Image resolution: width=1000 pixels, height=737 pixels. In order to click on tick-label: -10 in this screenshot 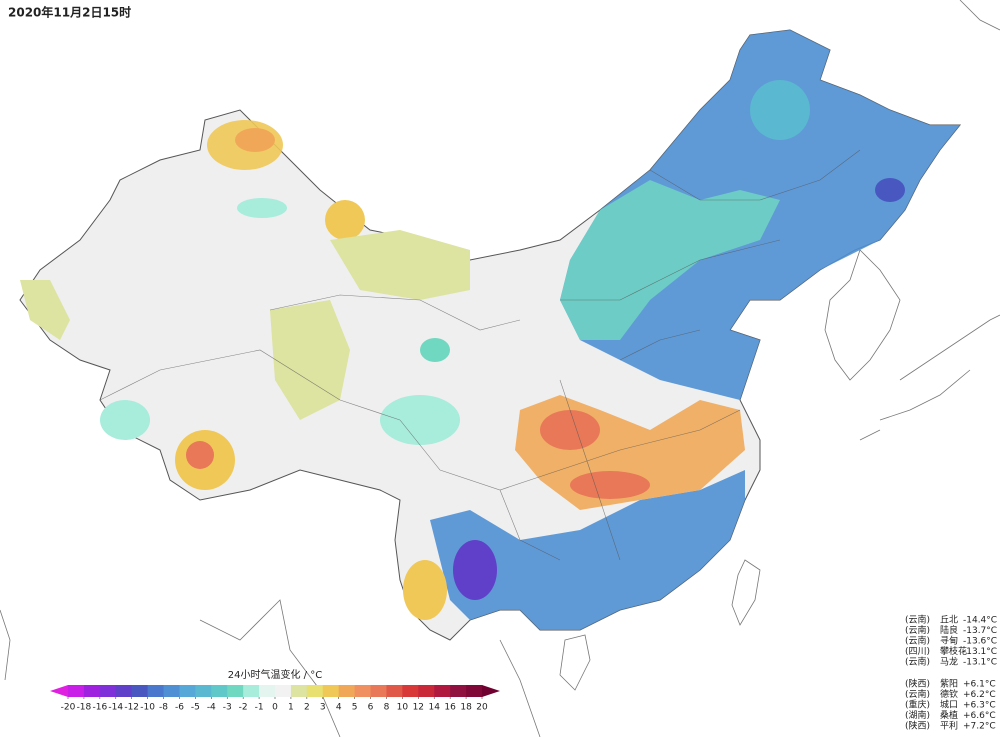, I will do `click(147, 708)`.